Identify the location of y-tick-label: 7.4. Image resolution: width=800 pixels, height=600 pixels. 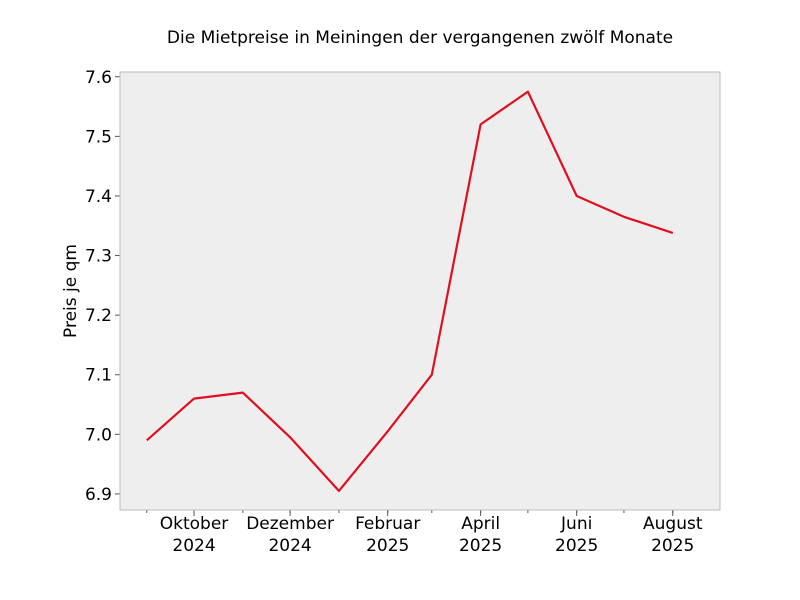
(98, 197).